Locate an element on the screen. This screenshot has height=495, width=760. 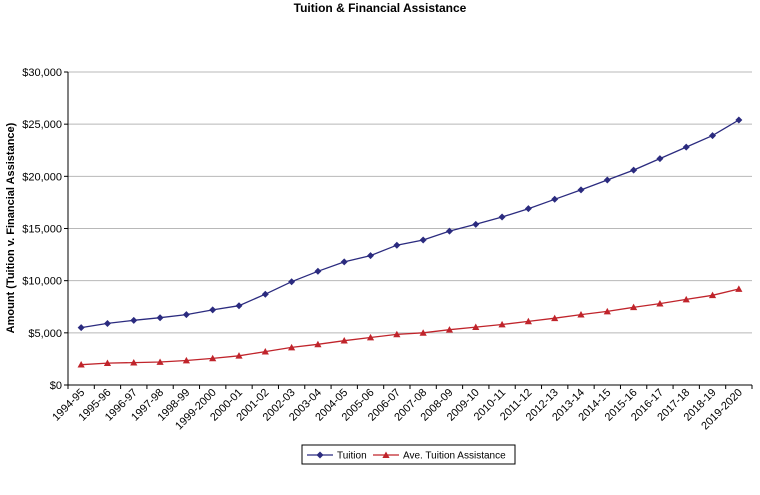
legend: Tuition Ave. Tuition Assistance is located at coordinates (408, 454).